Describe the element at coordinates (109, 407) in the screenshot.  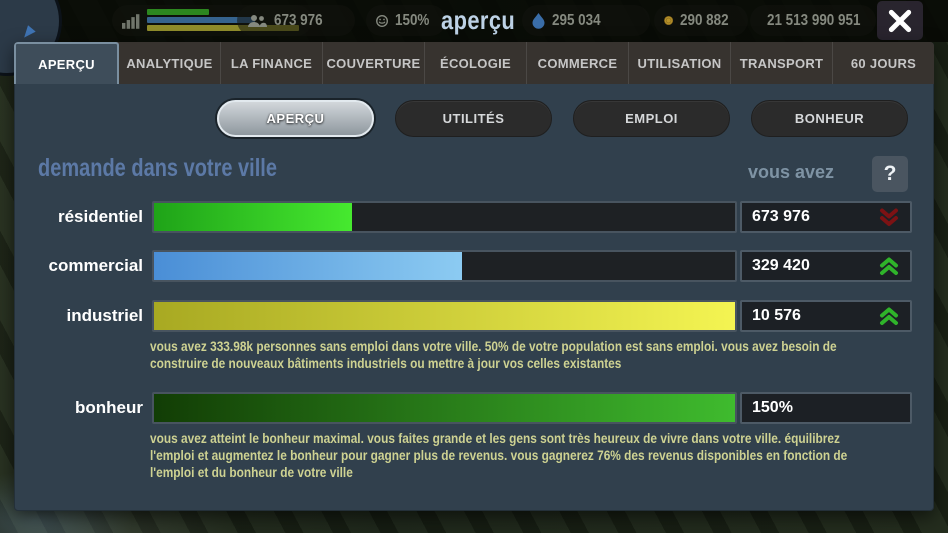
I see `row-label-happiness: bonheur` at that location.